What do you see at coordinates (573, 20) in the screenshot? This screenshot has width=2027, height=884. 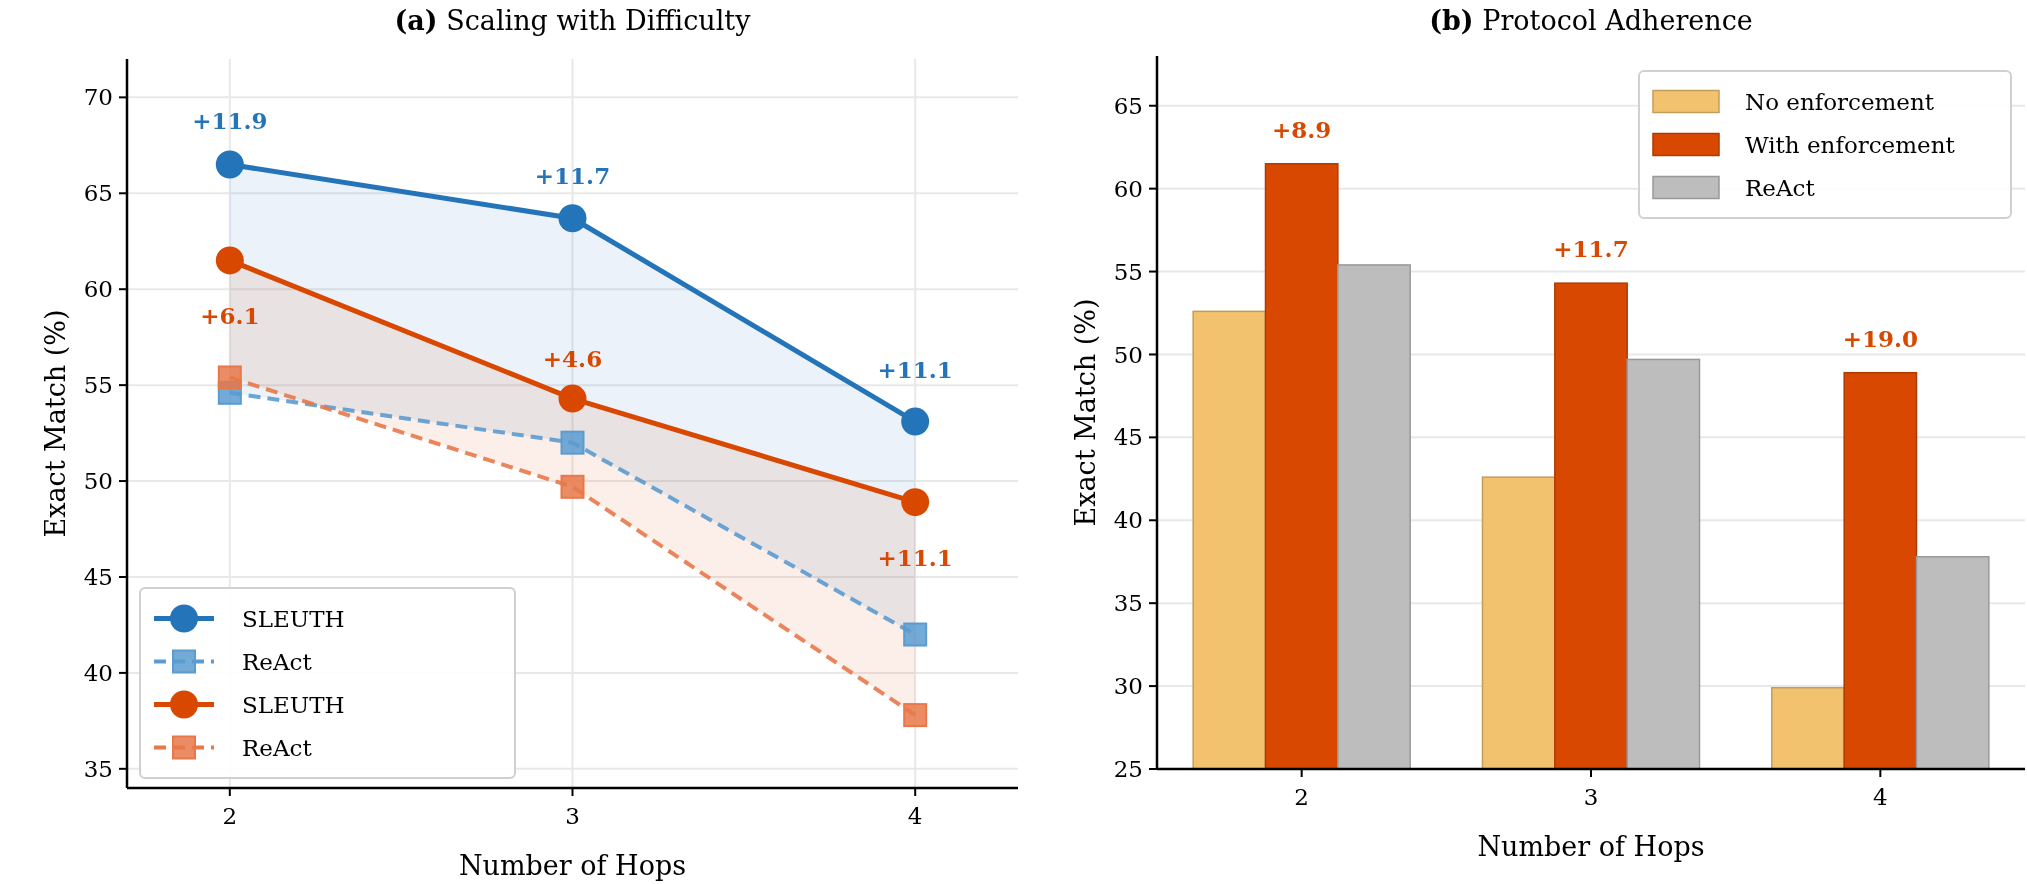 I see `chart-title: (a) Scaling with Difficulty` at bounding box center [573, 20].